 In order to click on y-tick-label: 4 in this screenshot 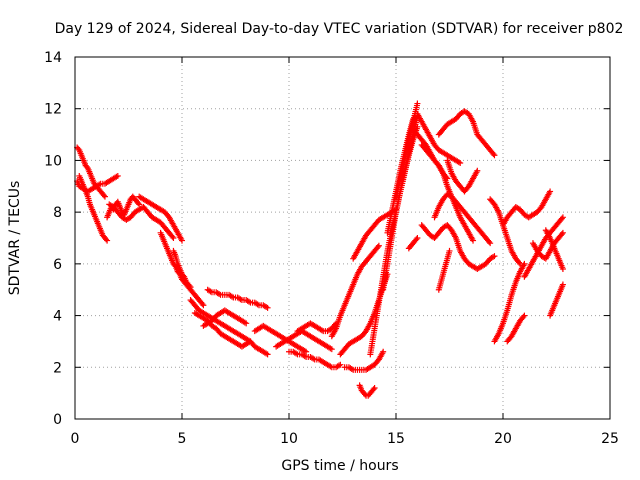, I will do `click(57, 317)`.